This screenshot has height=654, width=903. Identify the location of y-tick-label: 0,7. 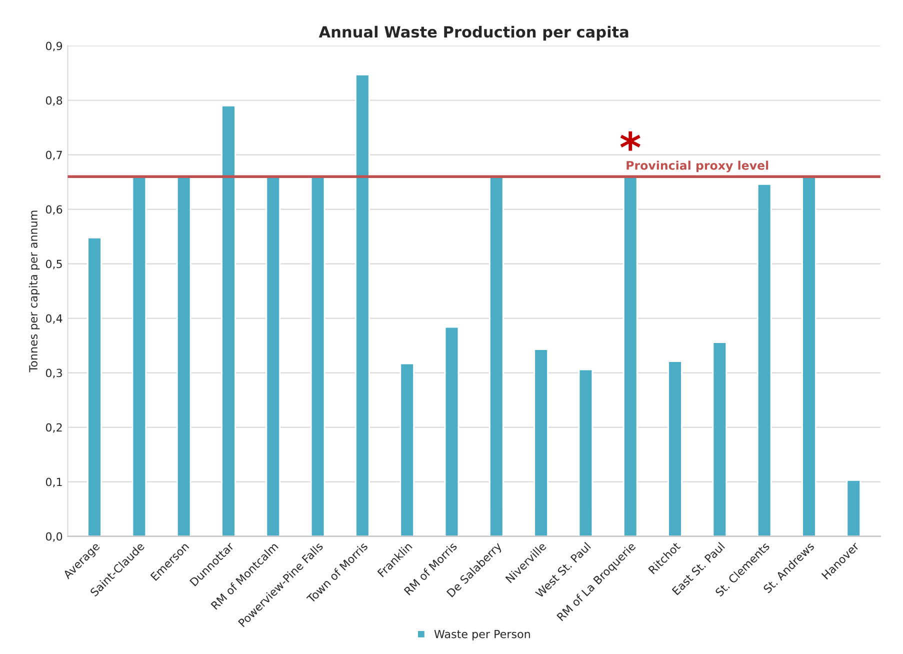
(54, 155).